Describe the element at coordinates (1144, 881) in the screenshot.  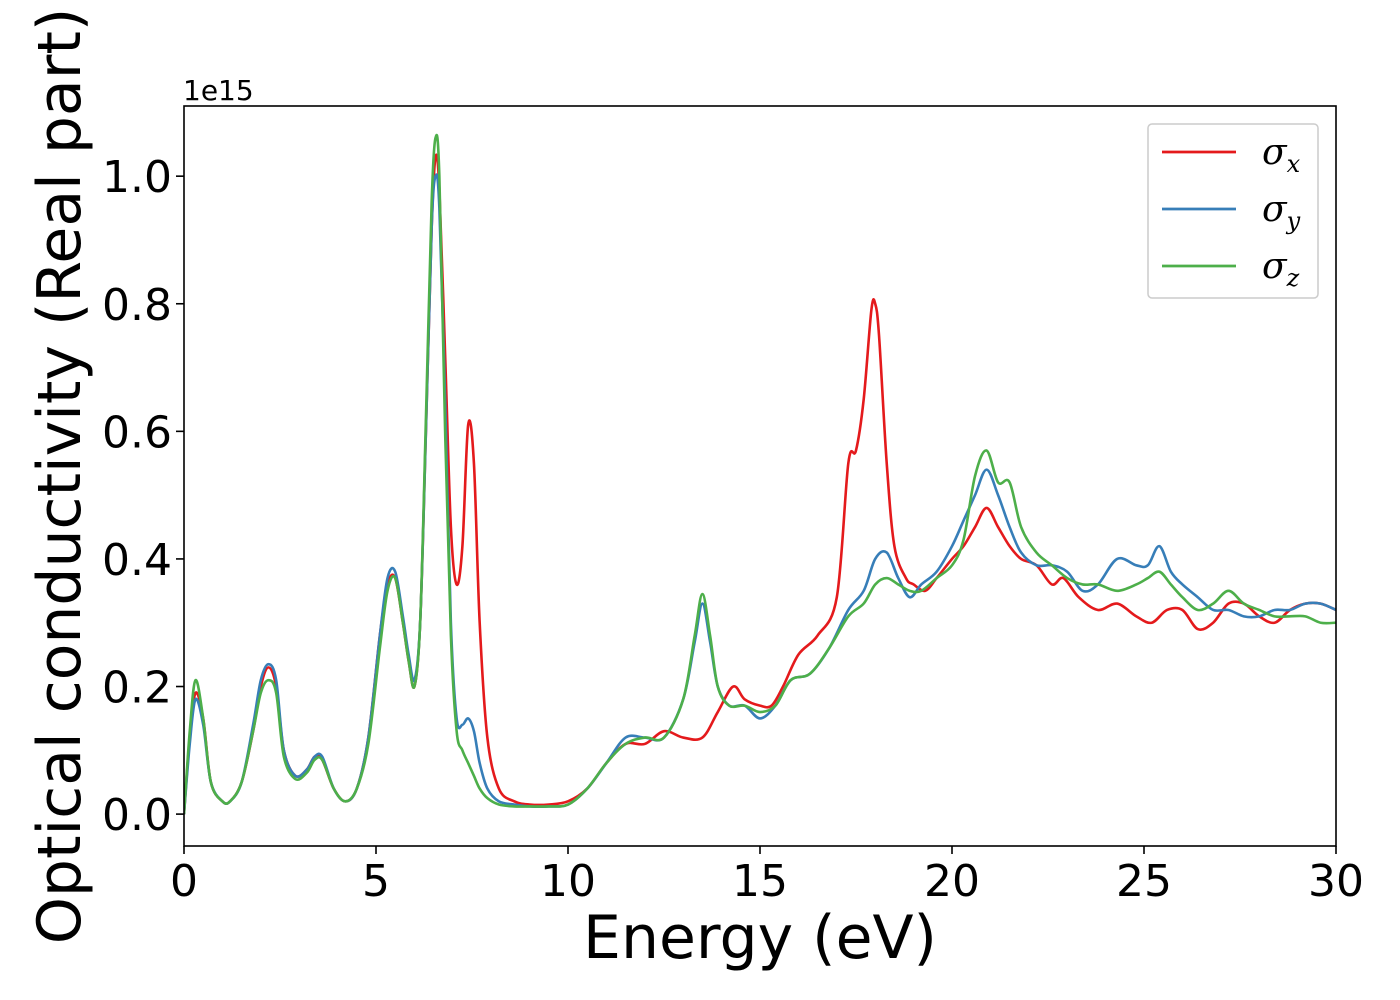
I see `x-tick-label: 25` at that location.